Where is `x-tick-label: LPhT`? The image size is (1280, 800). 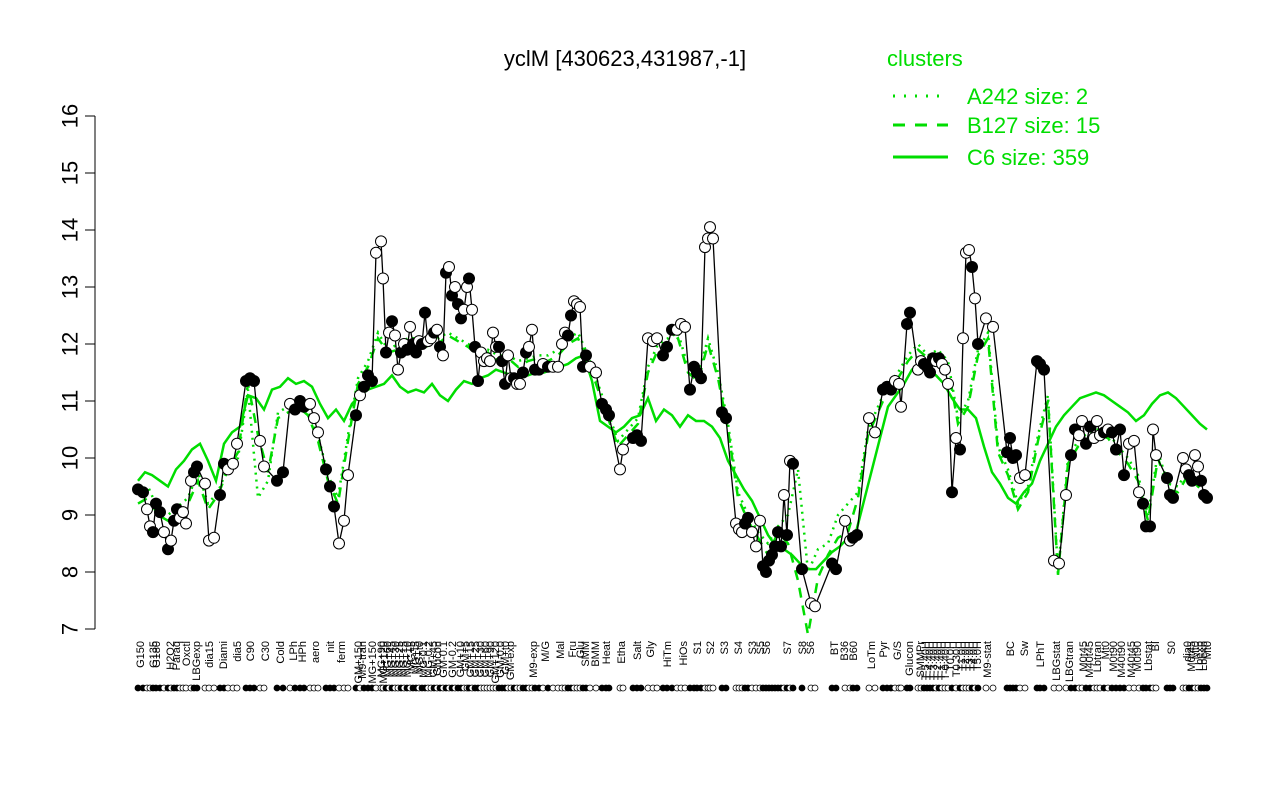 x-tick-label: LPhT is located at coordinates (1041, 654).